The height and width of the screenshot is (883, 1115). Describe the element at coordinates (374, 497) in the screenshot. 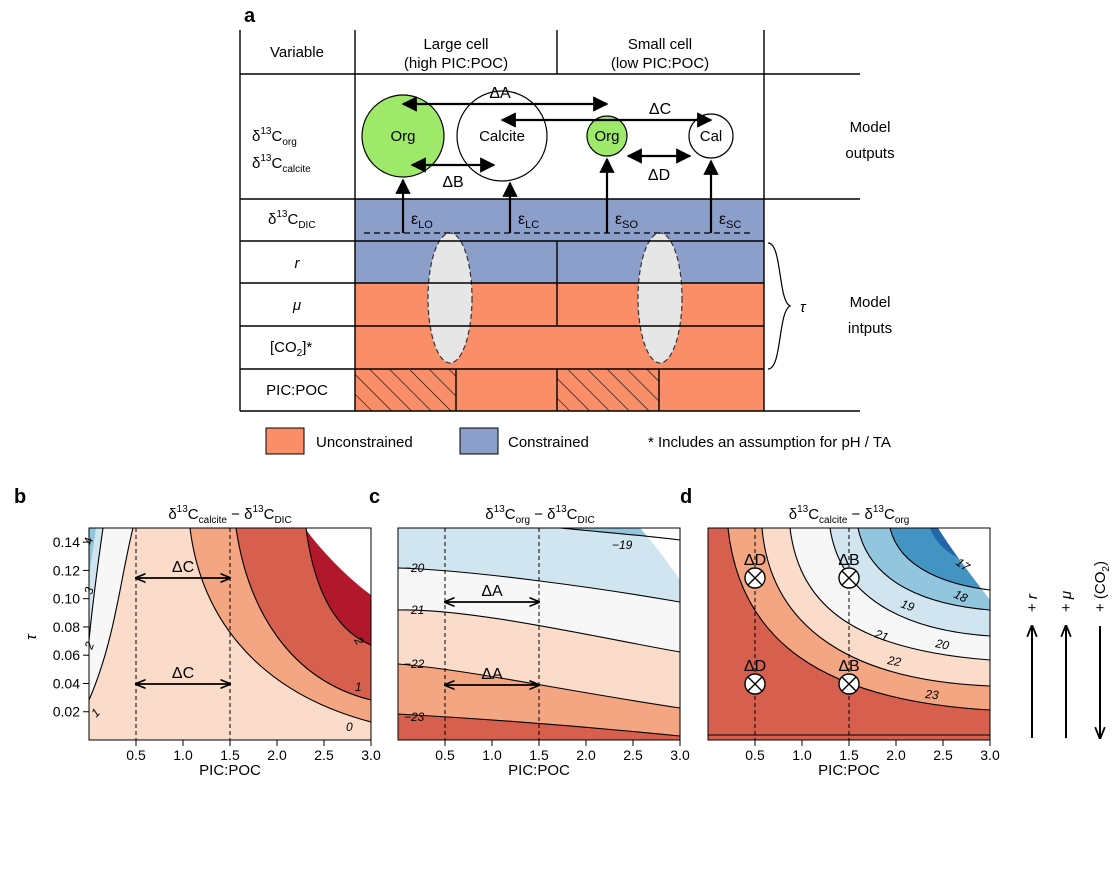

I see `panel-letter-c: c` at that location.